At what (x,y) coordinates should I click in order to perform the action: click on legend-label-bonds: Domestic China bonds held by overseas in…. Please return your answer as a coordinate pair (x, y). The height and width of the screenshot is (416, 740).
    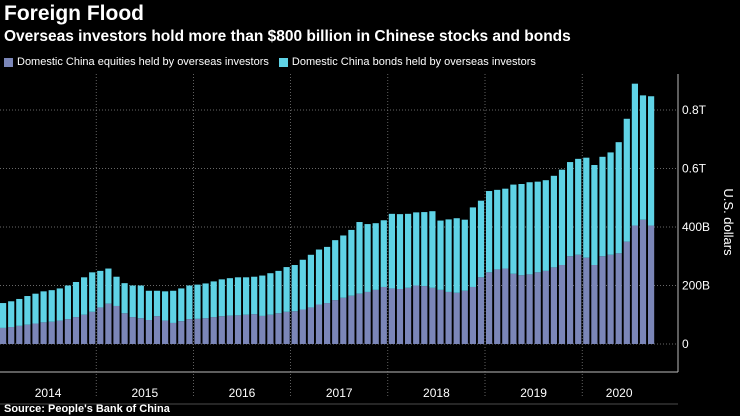
    Looking at the image, I should click on (413, 62).